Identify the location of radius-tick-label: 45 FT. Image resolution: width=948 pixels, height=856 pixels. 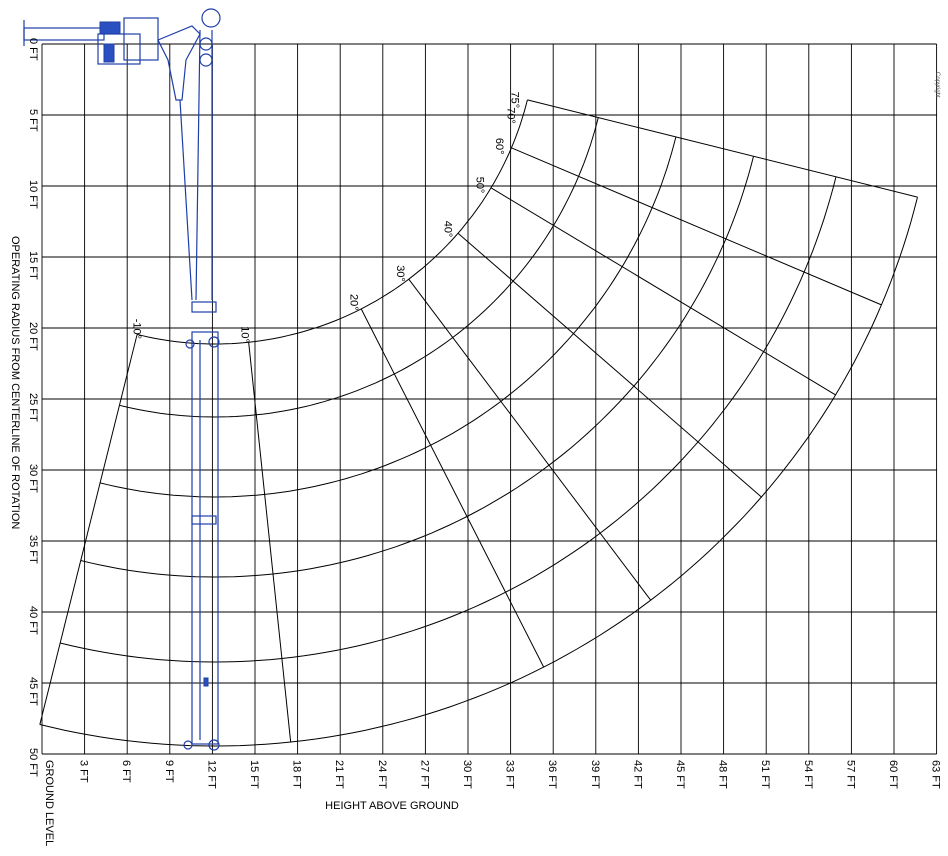
(33, 691).